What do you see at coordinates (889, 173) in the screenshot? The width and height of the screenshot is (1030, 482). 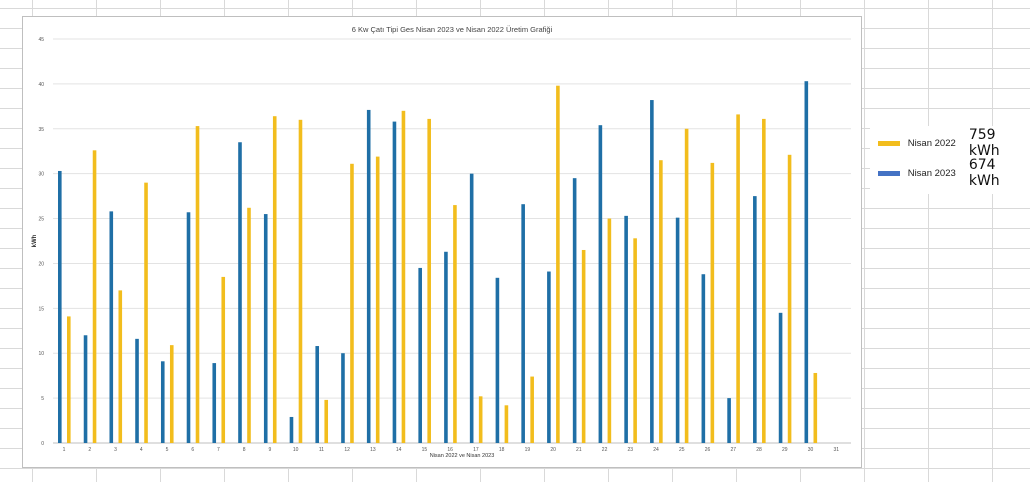 I see `legend-swatch-2023` at bounding box center [889, 173].